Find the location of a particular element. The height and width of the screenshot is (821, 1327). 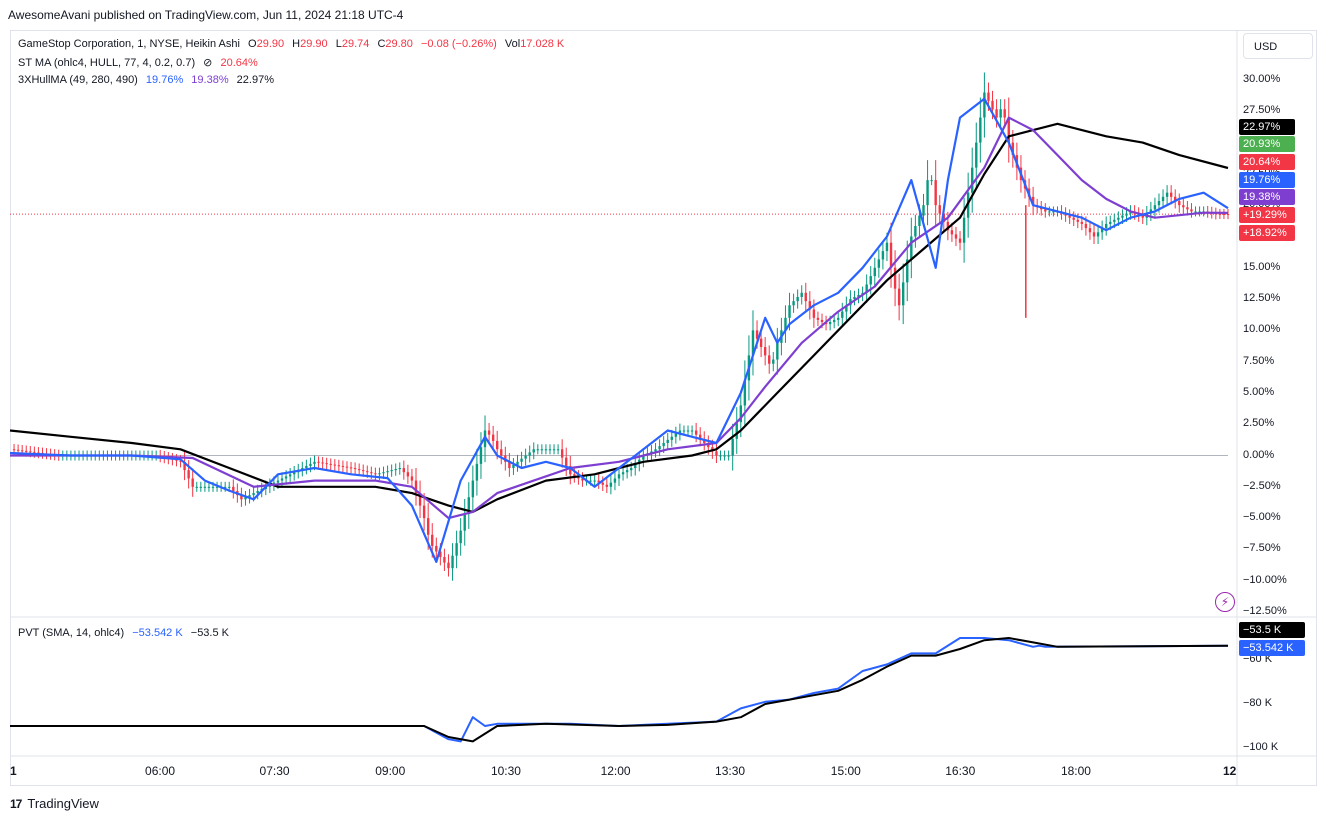

price-badge: 19.76% is located at coordinates (1267, 180).